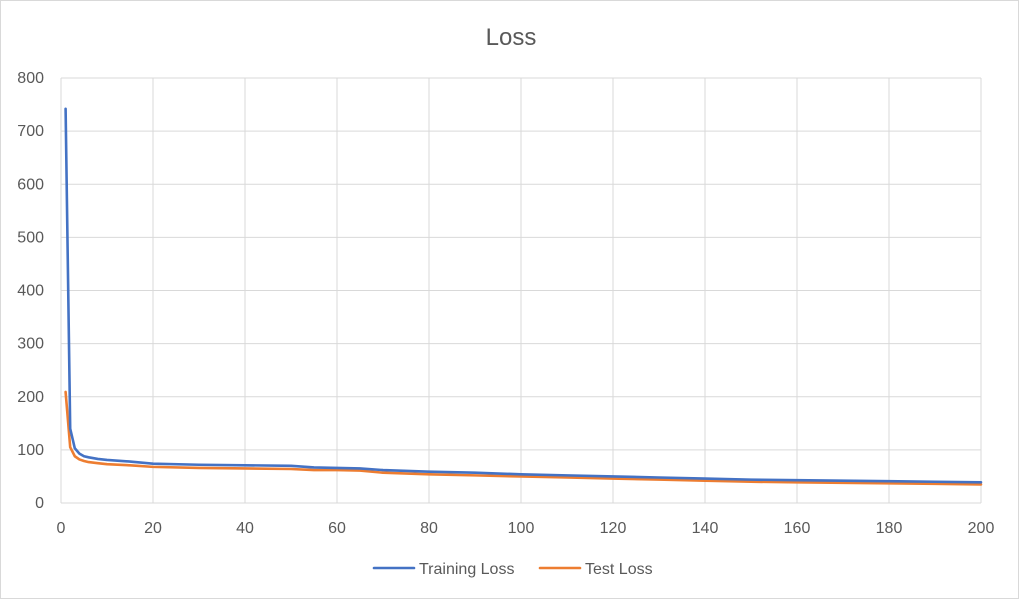 Image resolution: width=1019 pixels, height=599 pixels. I want to click on legend: Training Loss Test Loss, so click(512, 569).